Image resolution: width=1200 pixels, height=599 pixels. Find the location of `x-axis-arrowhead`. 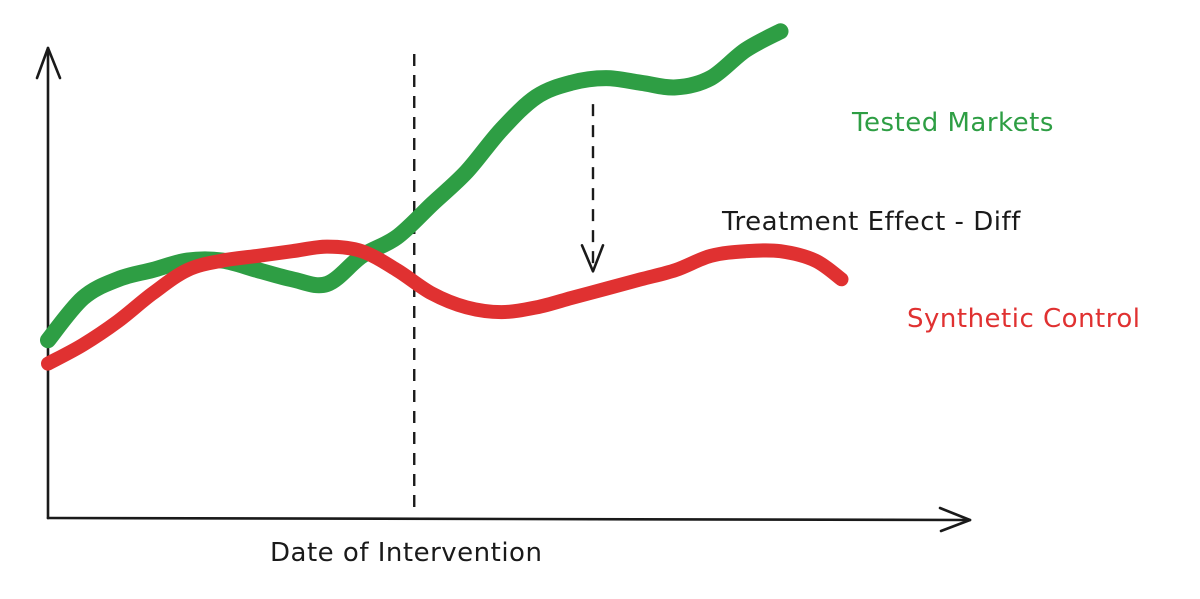

x-axis-arrowhead is located at coordinates (955, 519).